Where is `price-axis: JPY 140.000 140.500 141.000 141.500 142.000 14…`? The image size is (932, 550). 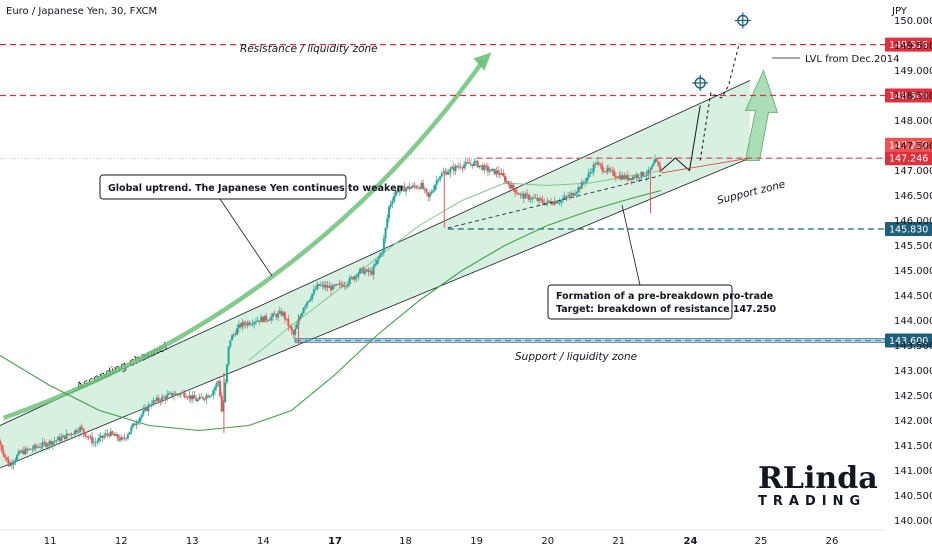
price-axis: JPY 140.000 140.500 141.000 141.500 142.000 14… is located at coordinates (911, 266).